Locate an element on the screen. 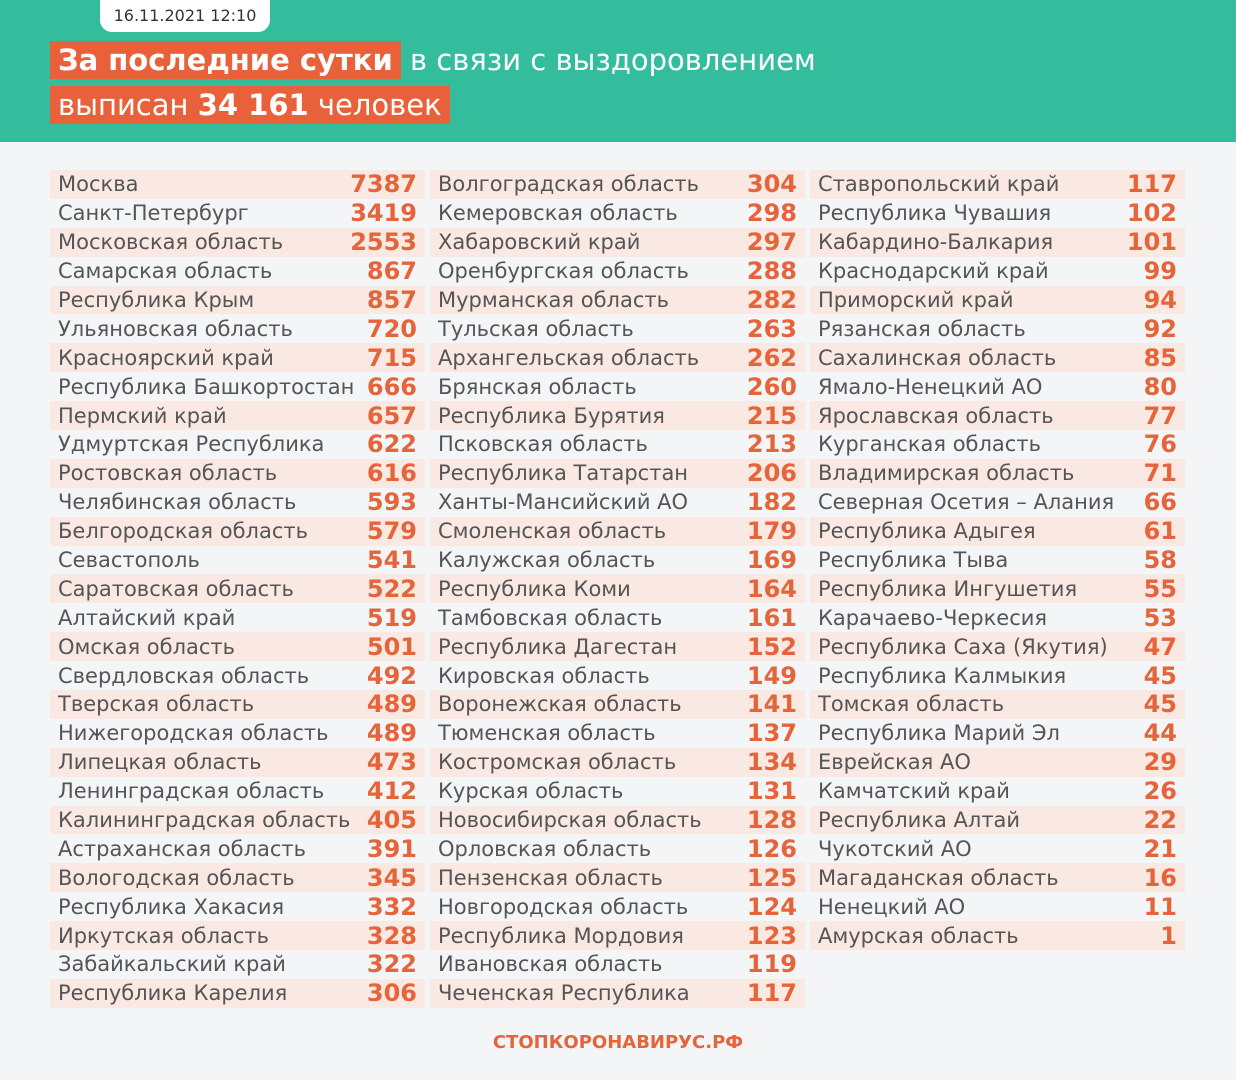 The image size is (1236, 1080). region-name: Ямало-Ненецкий АО is located at coordinates (930, 386).